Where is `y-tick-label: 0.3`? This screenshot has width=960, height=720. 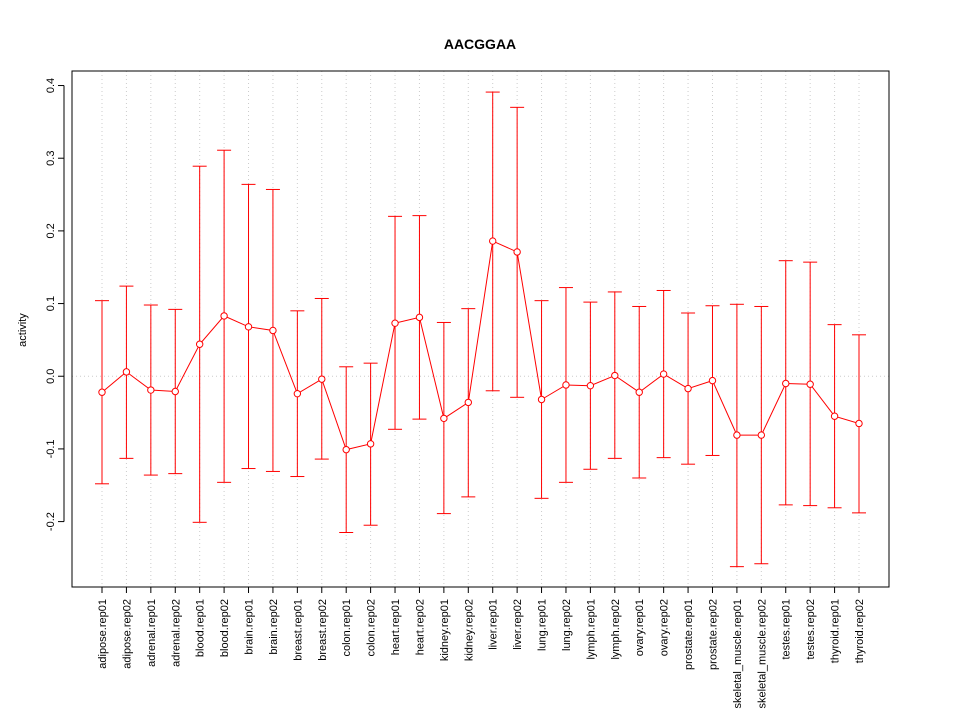
y-tick-label: 0.3 is located at coordinates (51, 158).